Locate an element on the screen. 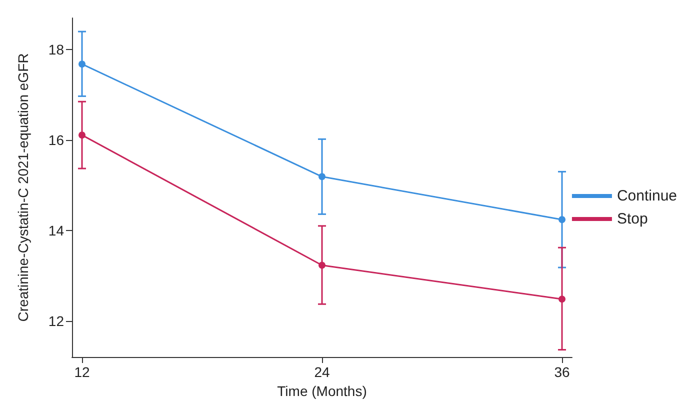  y-axis-title: Creatinine-Cystatin-C 2021-equation eGFR is located at coordinates (23, 187).